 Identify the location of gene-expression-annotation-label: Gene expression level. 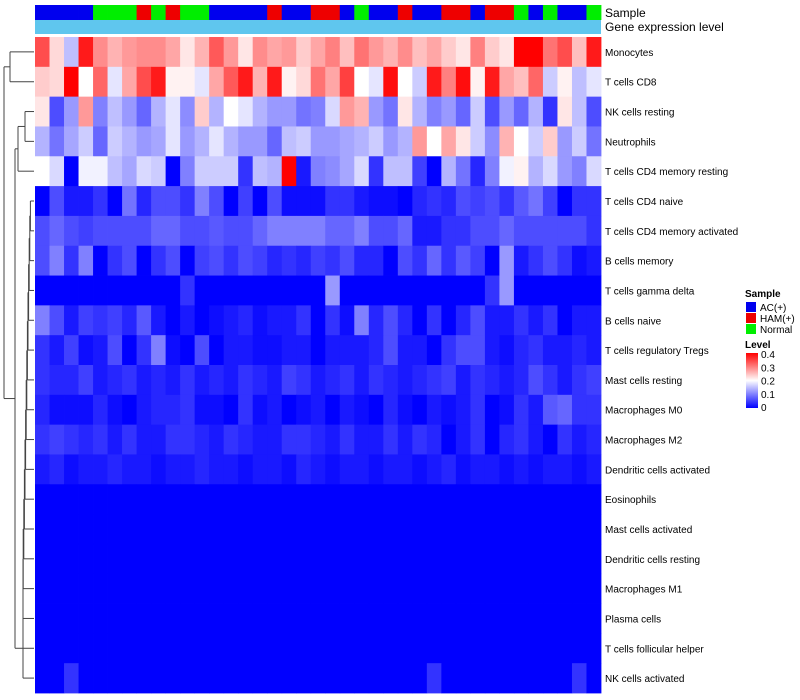
(664, 27).